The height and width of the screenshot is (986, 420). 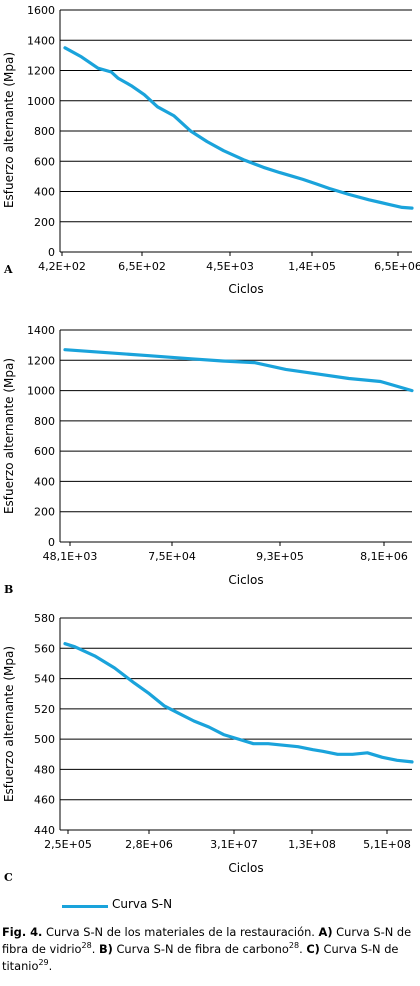 What do you see at coordinates (85, 906) in the screenshot?
I see `legend-line-swatch` at bounding box center [85, 906].